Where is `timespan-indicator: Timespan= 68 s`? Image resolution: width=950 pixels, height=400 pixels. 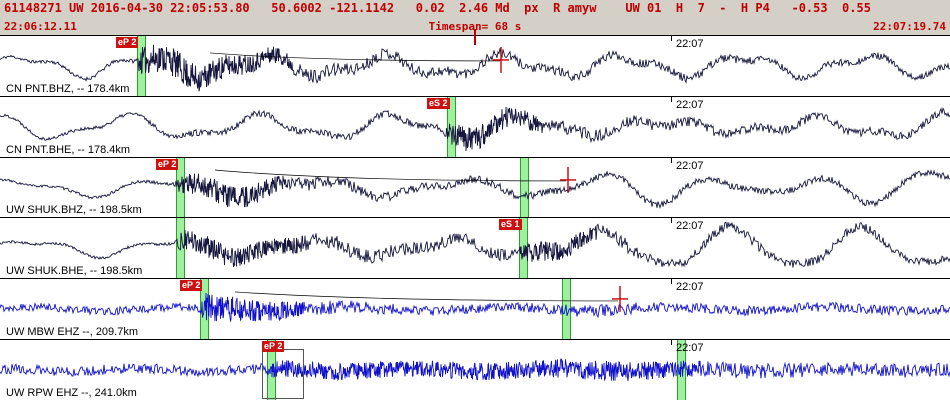 timespan-indicator: Timespan= 68 s is located at coordinates (475, 26).